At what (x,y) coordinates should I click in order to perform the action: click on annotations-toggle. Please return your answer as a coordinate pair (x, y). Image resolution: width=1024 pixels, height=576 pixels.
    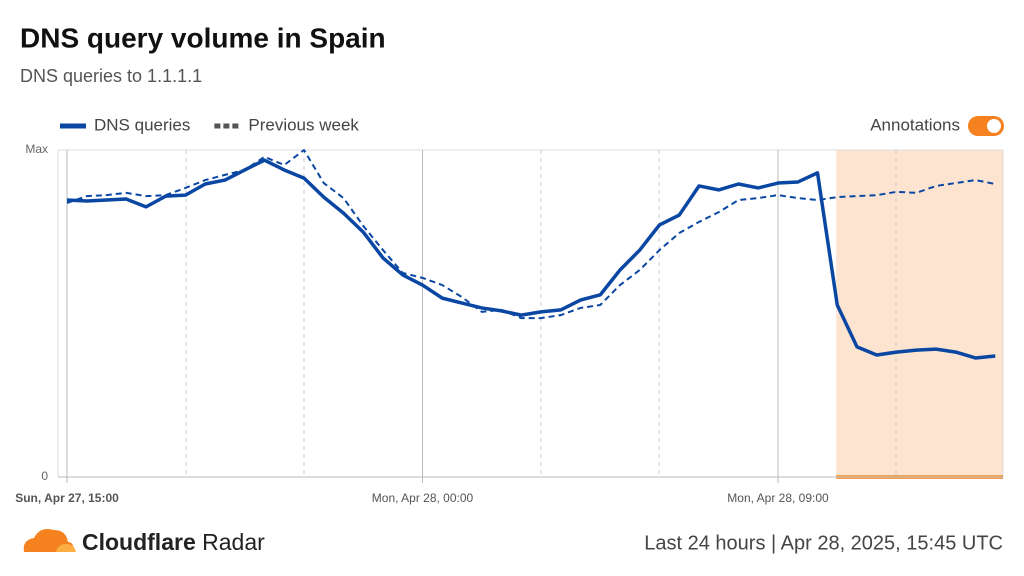
    Looking at the image, I should click on (986, 126).